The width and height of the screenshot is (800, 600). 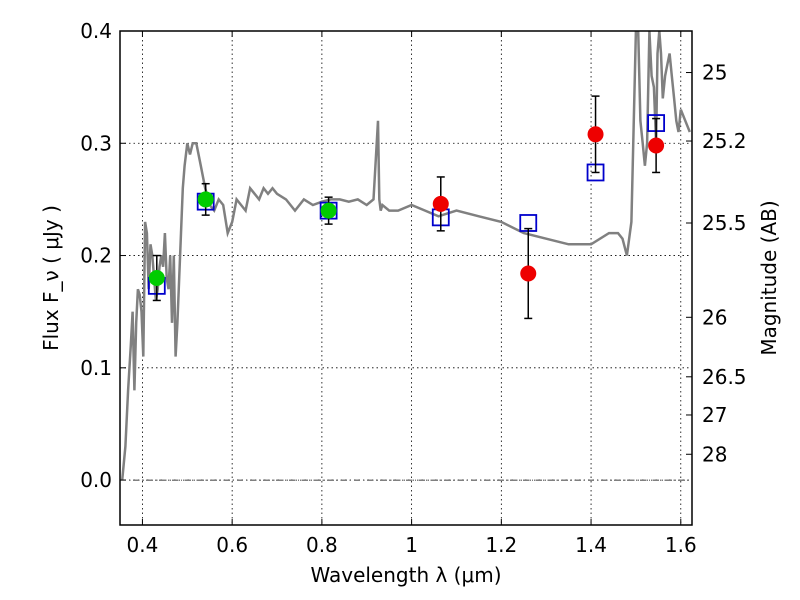 What do you see at coordinates (51, 278) in the screenshot?
I see `y-axis-label: Flux F_ν ( μJy )` at bounding box center [51, 278].